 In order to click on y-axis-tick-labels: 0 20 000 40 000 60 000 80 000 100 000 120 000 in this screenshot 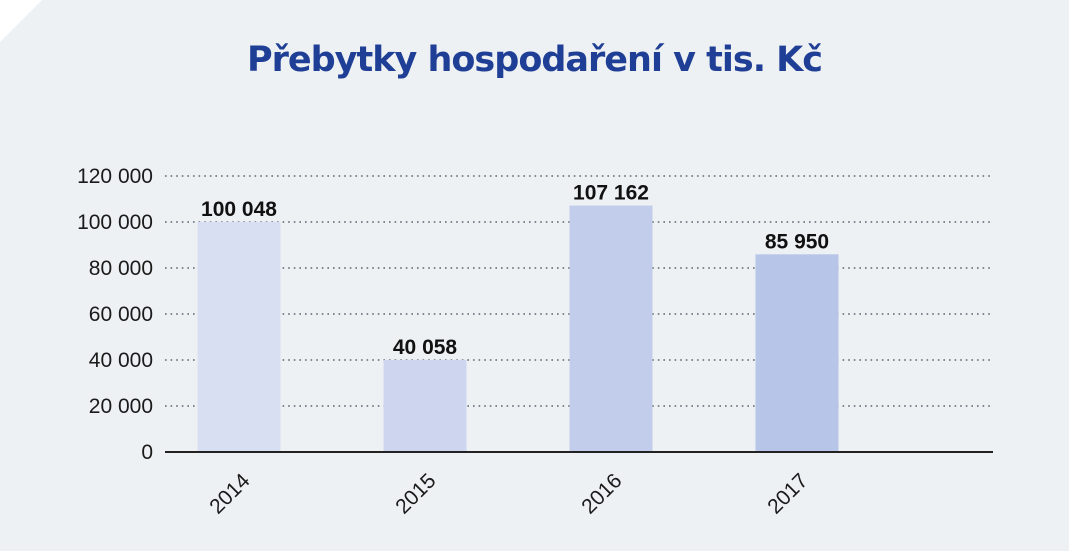, I will do `click(115, 314)`.